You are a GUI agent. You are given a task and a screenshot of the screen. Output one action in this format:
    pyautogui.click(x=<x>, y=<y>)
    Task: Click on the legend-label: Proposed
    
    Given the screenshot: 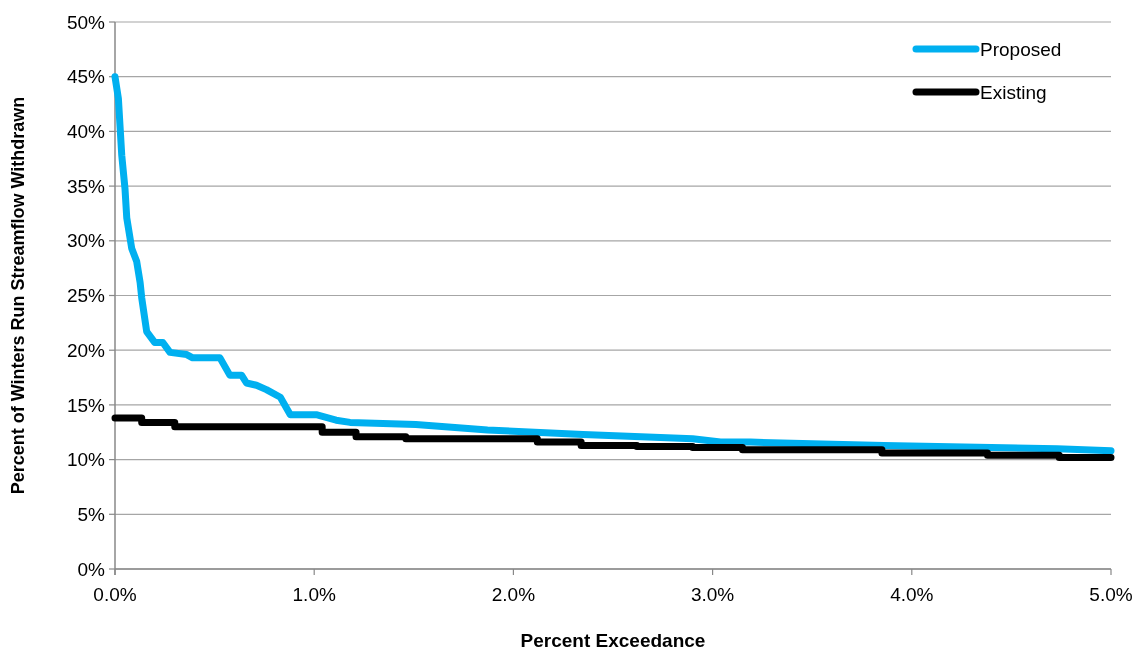 What is the action you would take?
    pyautogui.click(x=1021, y=49)
    